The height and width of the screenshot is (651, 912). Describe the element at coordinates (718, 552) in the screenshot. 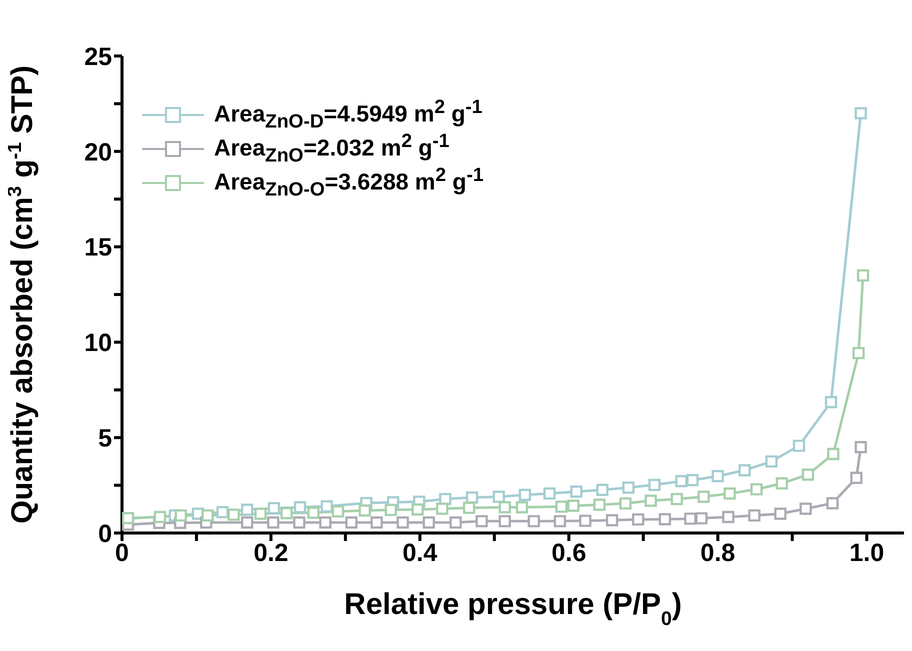

I see `x-tick-label: 0.8` at that location.